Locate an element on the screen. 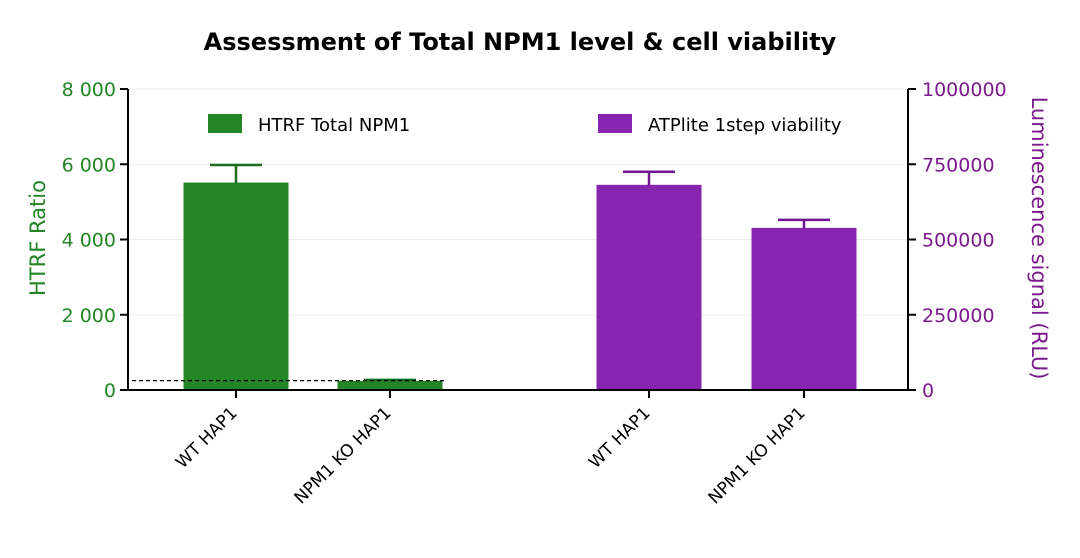  right-tick-label: 500000 is located at coordinates (958, 241).